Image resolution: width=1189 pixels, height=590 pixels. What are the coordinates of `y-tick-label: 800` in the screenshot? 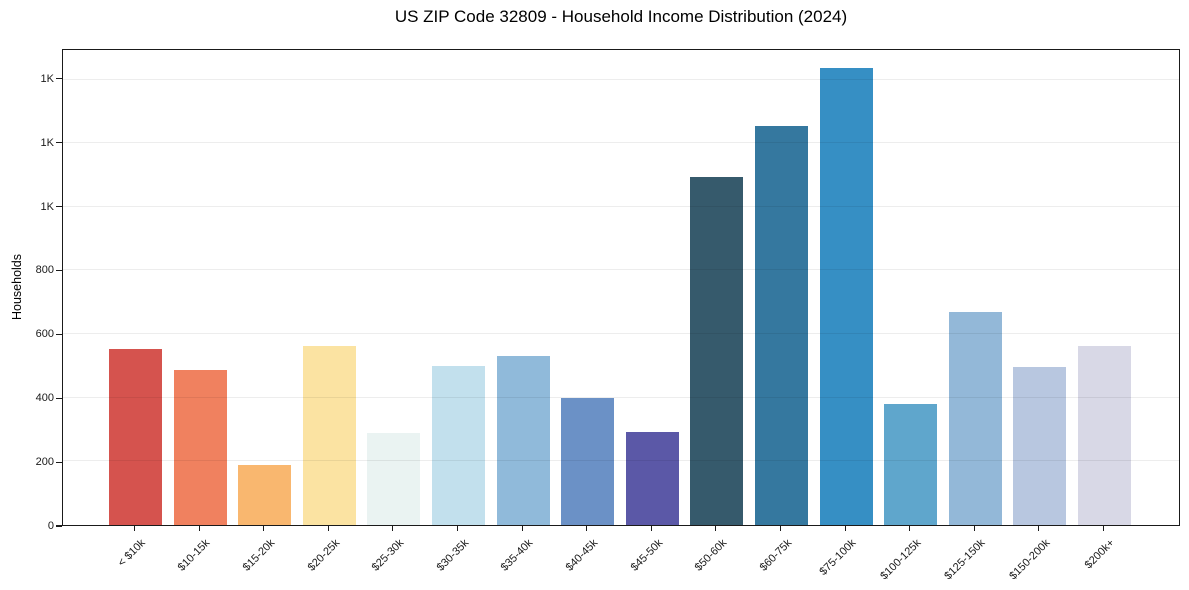 It's located at (44, 270).